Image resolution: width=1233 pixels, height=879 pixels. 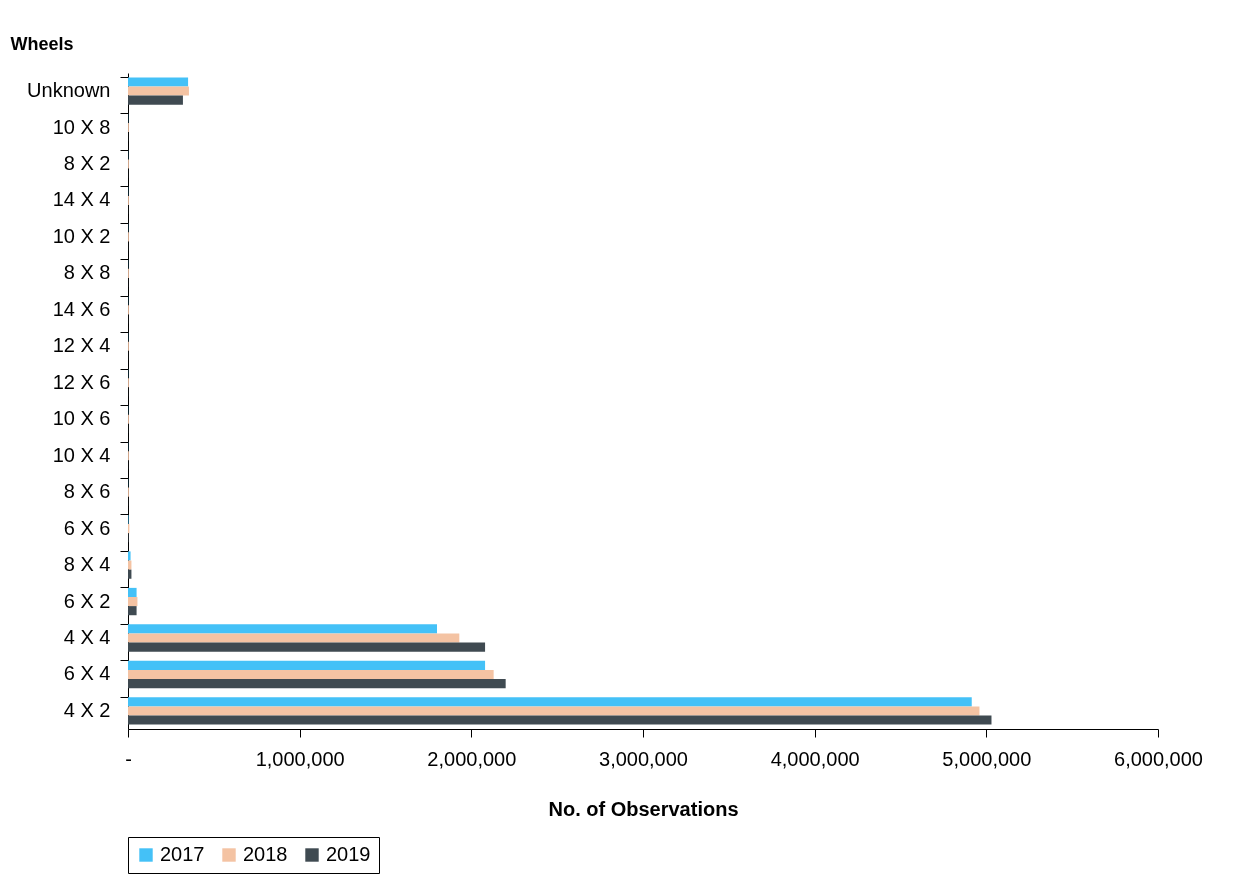 What do you see at coordinates (81, 345) in the screenshot?
I see `y-tick-label: 12 X 4` at bounding box center [81, 345].